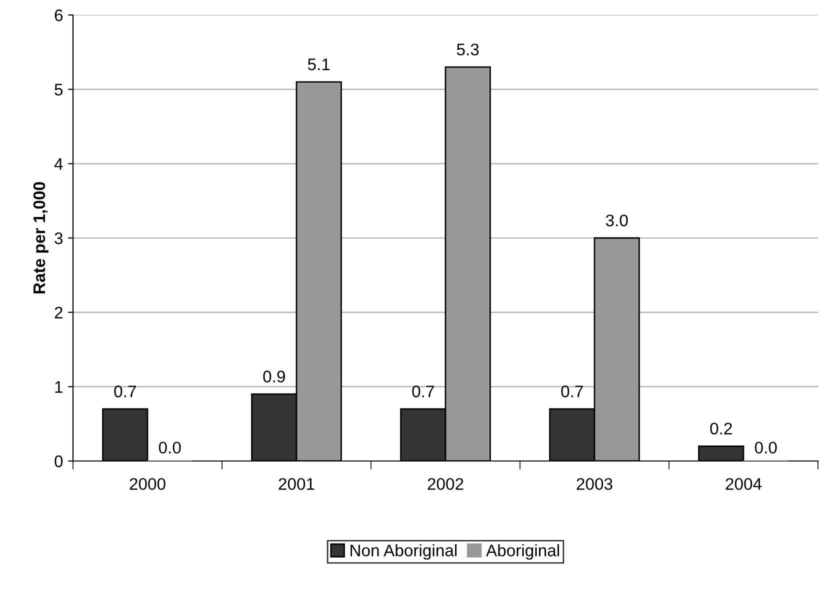 The image size is (832, 613). I want to click on y-tick-label: 6, so click(58, 15).